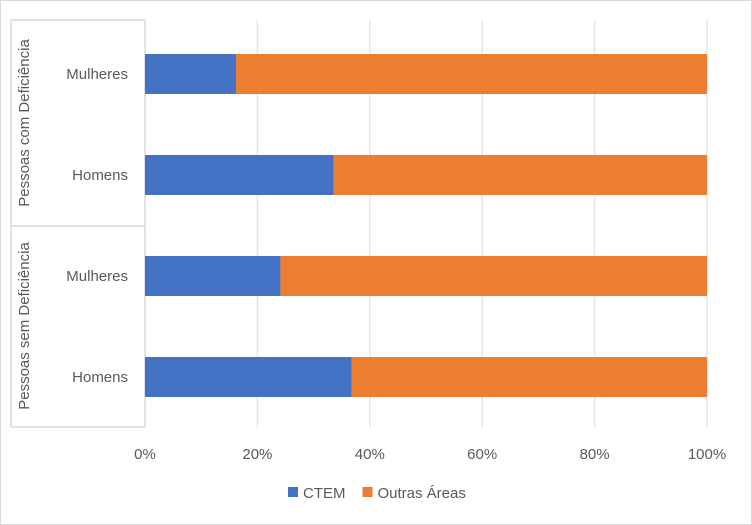  I want to click on group-label: Pessoas sem Deficiência, so click(24, 326).